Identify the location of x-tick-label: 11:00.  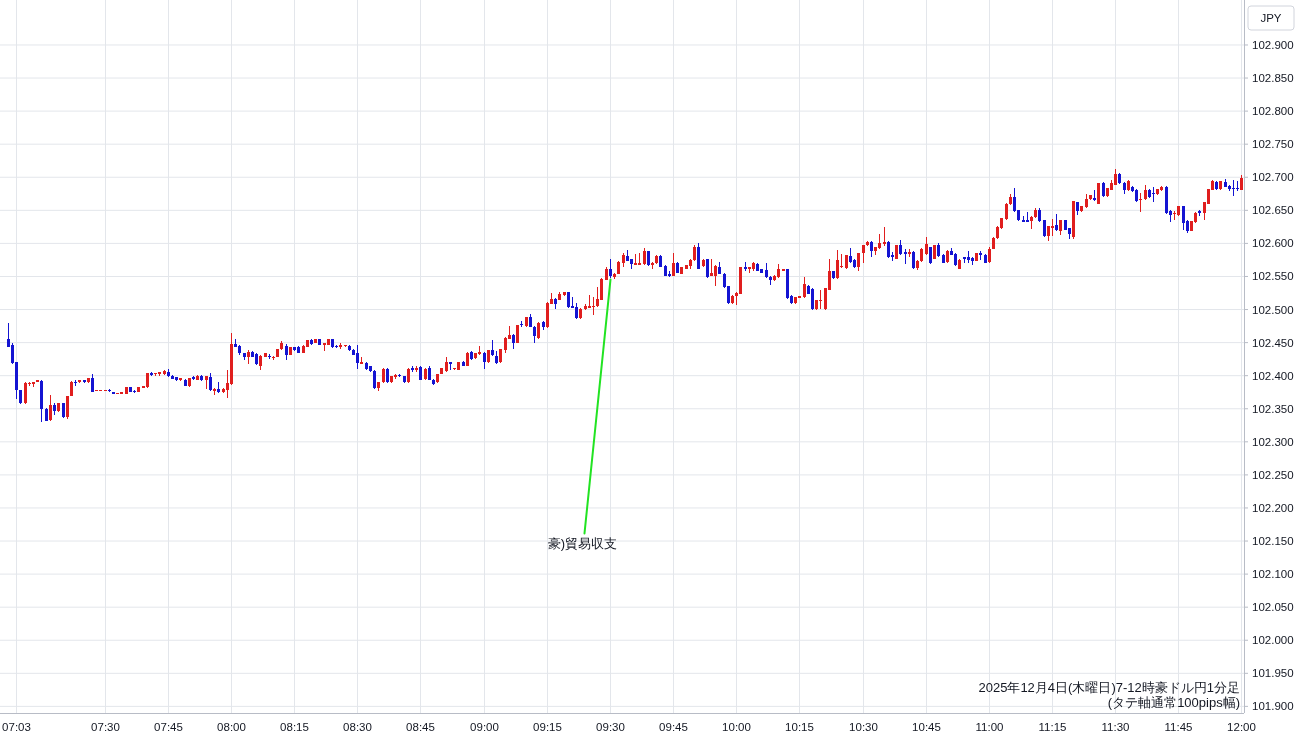
(989, 727).